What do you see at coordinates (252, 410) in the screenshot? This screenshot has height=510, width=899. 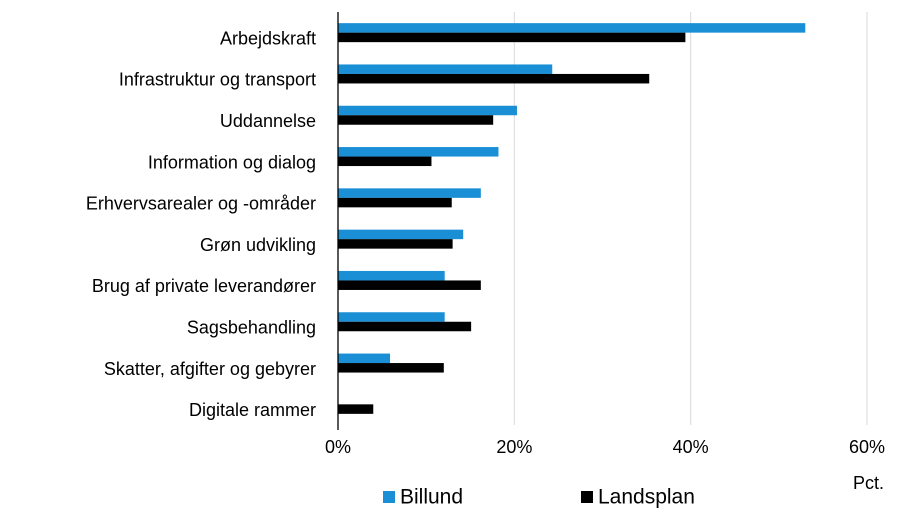 I see `y-tick-label: Digitale rammer` at bounding box center [252, 410].